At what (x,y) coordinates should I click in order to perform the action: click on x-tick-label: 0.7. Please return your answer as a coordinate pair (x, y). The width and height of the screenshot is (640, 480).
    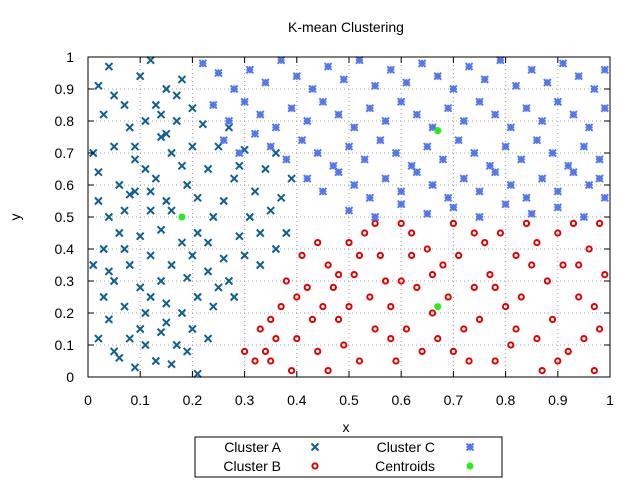
    Looking at the image, I should click on (454, 400).